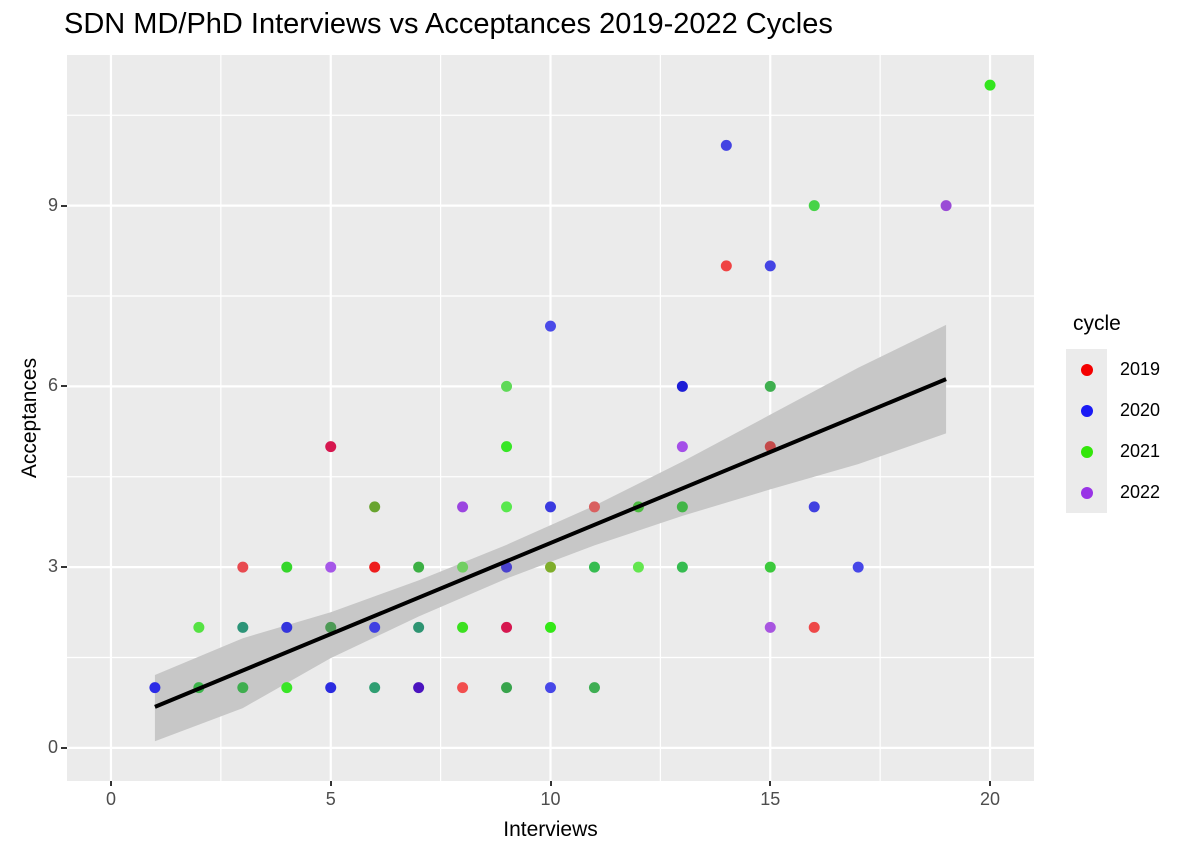 The height and width of the screenshot is (858, 1200). I want to click on legend-entry-2021: 2021, so click(1131, 451).